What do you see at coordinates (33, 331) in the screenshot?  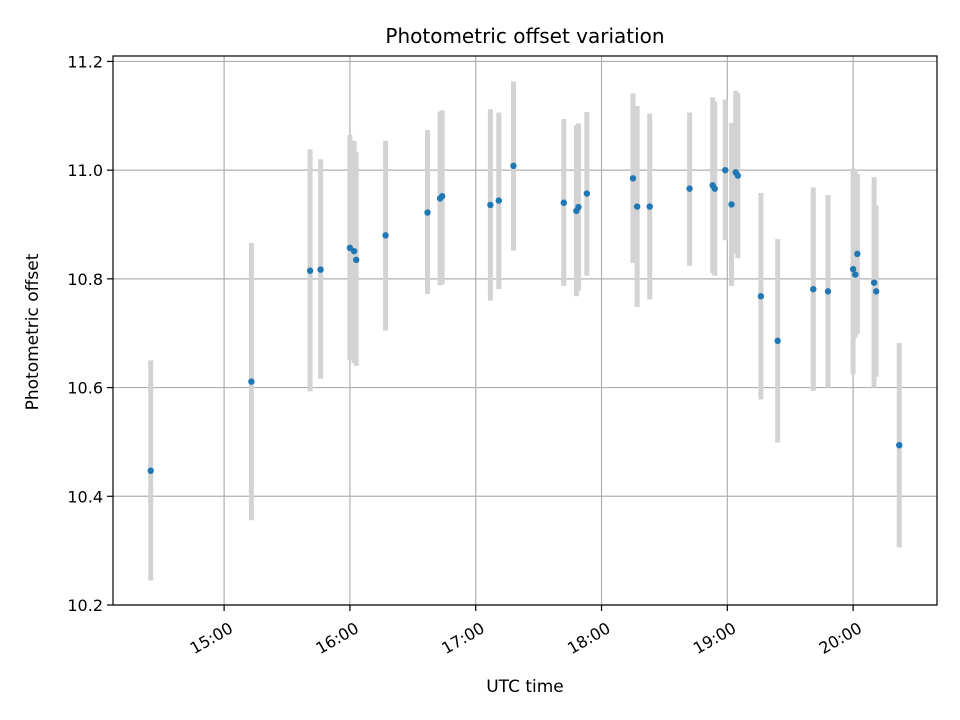 I see `y-axis-label: Photometric offset` at bounding box center [33, 331].